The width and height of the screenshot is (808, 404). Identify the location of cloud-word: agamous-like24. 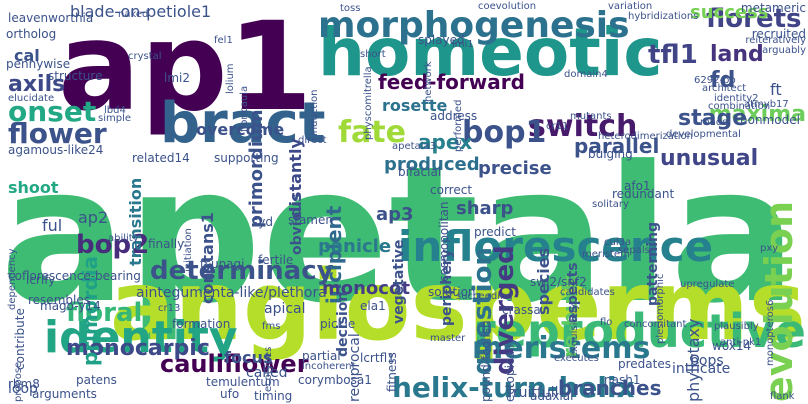
(56, 150).